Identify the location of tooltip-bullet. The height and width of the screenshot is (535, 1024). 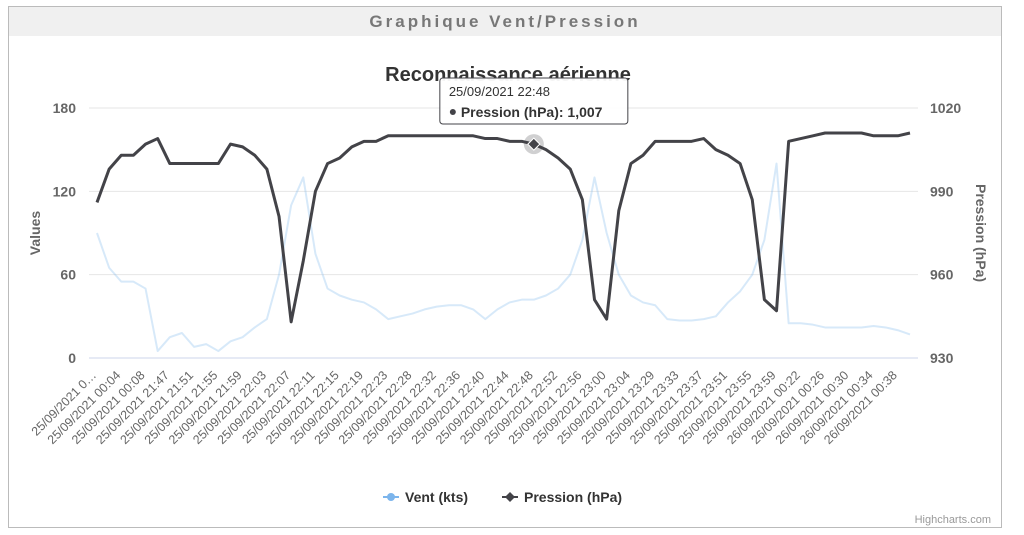
(452, 112).